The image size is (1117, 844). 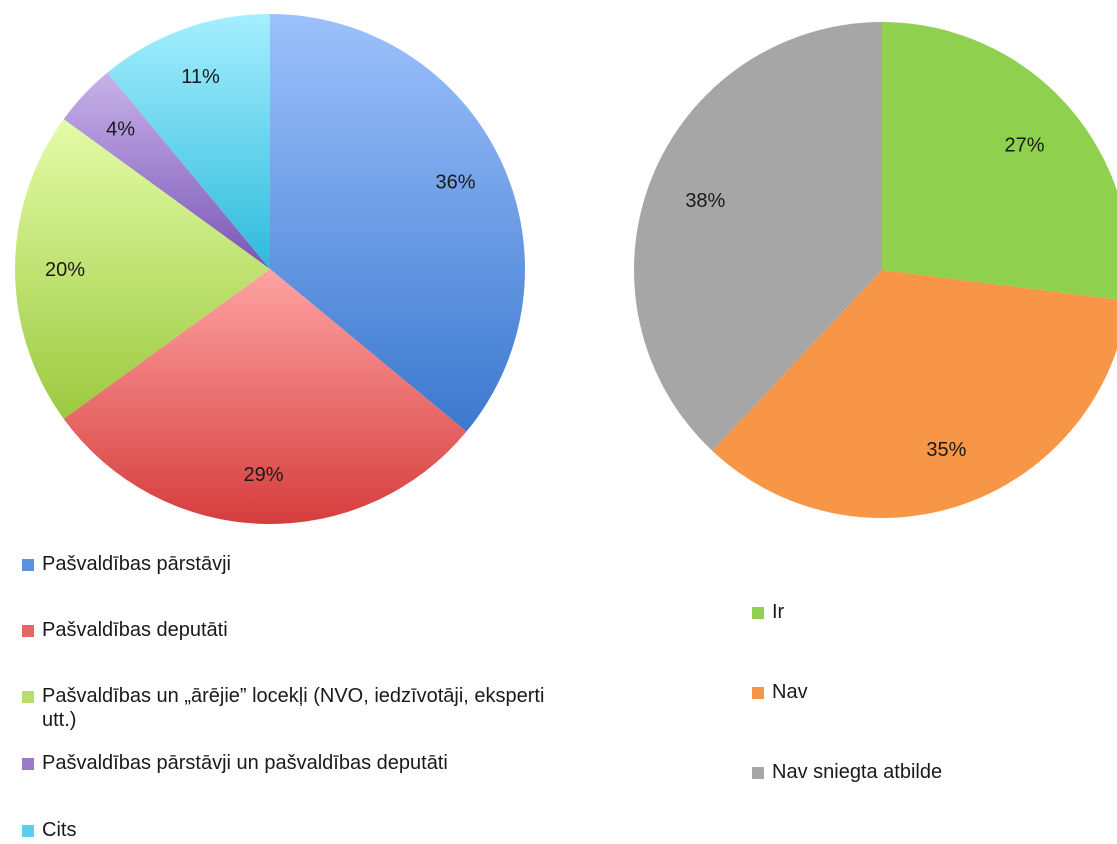 I want to click on slice-value-label: 35%, so click(x=946, y=450).